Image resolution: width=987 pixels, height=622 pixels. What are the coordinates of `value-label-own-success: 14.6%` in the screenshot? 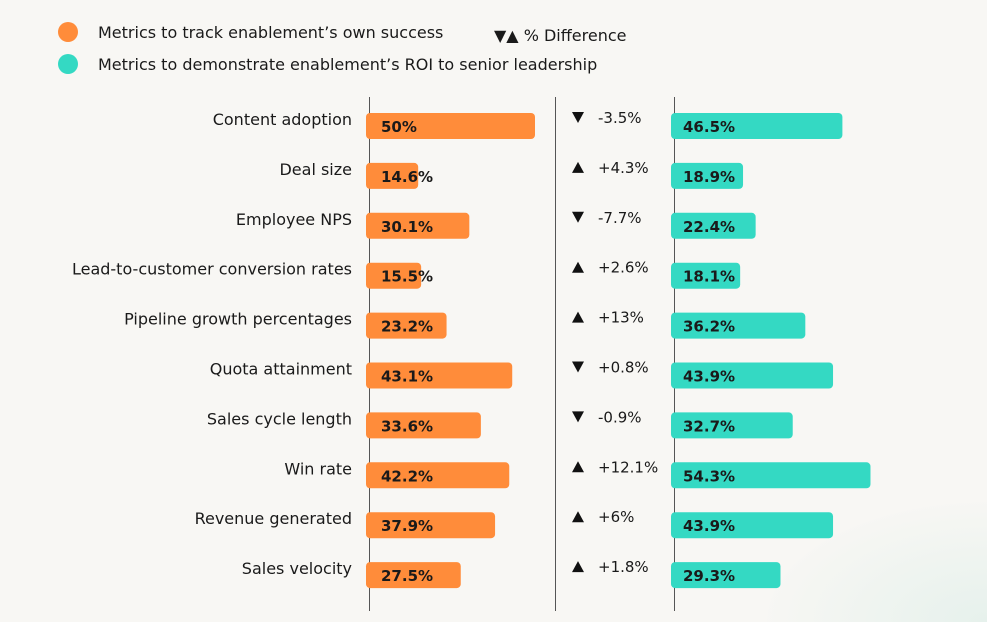 It's located at (407, 177).